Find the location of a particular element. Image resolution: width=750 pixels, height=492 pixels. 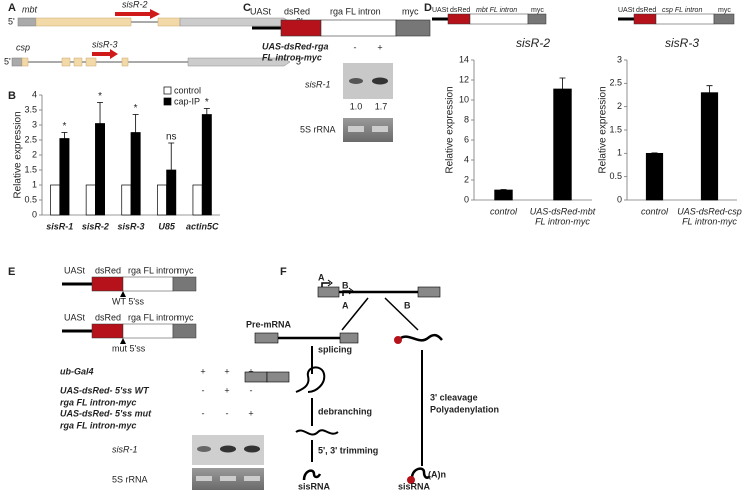

x-tick-label: control is located at coordinates (504, 211).